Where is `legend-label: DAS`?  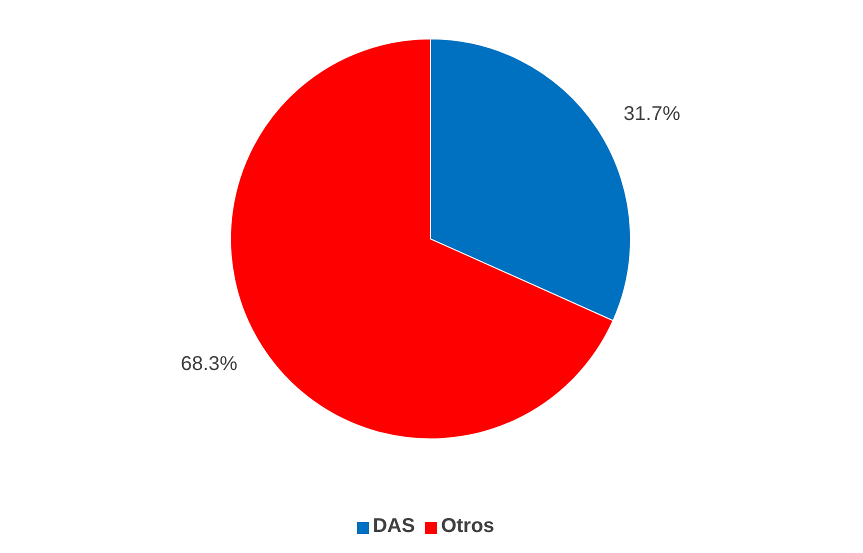
legend-label: DAS is located at coordinates (393, 526).